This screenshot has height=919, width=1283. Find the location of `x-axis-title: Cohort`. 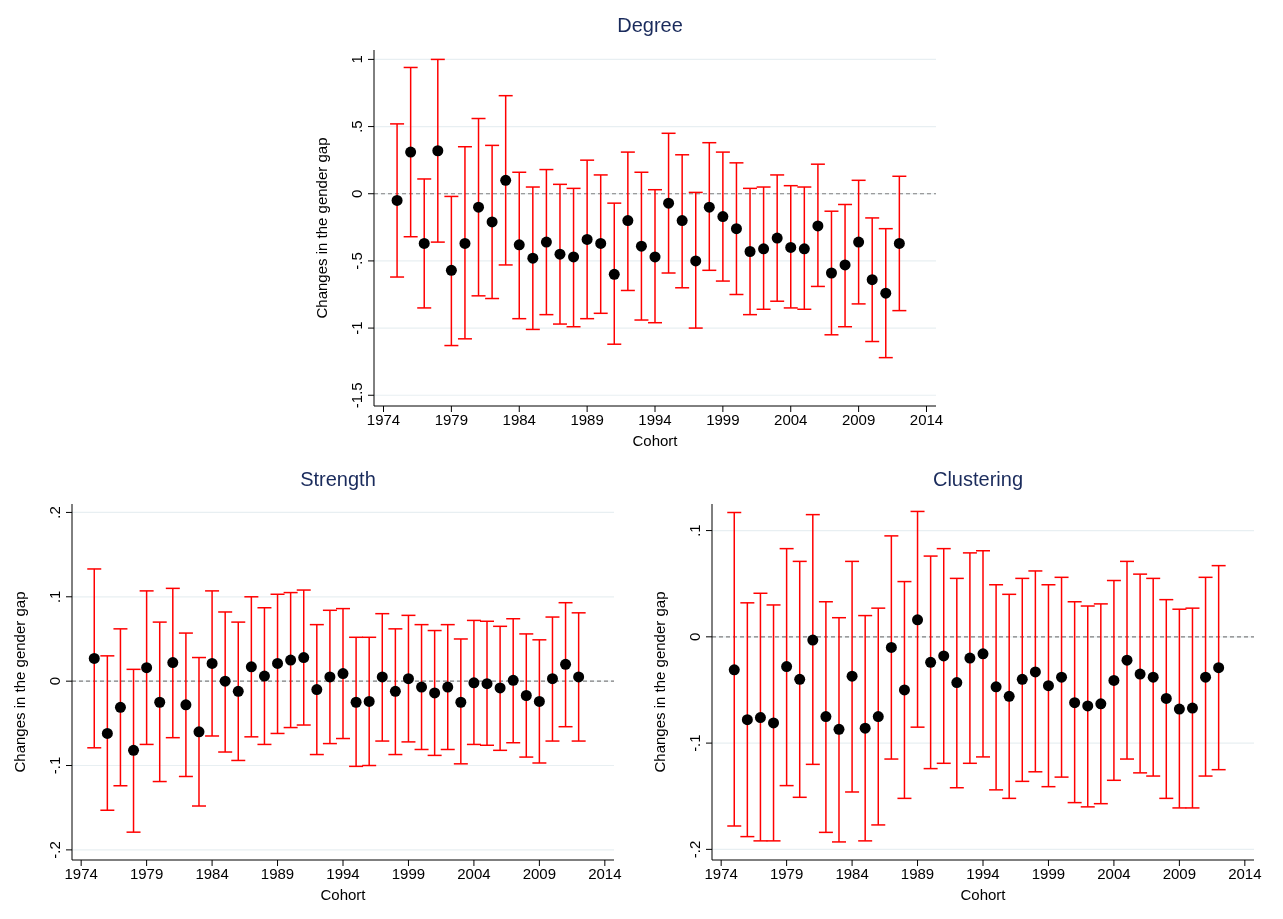

x-axis-title: Cohort is located at coordinates (343, 894).